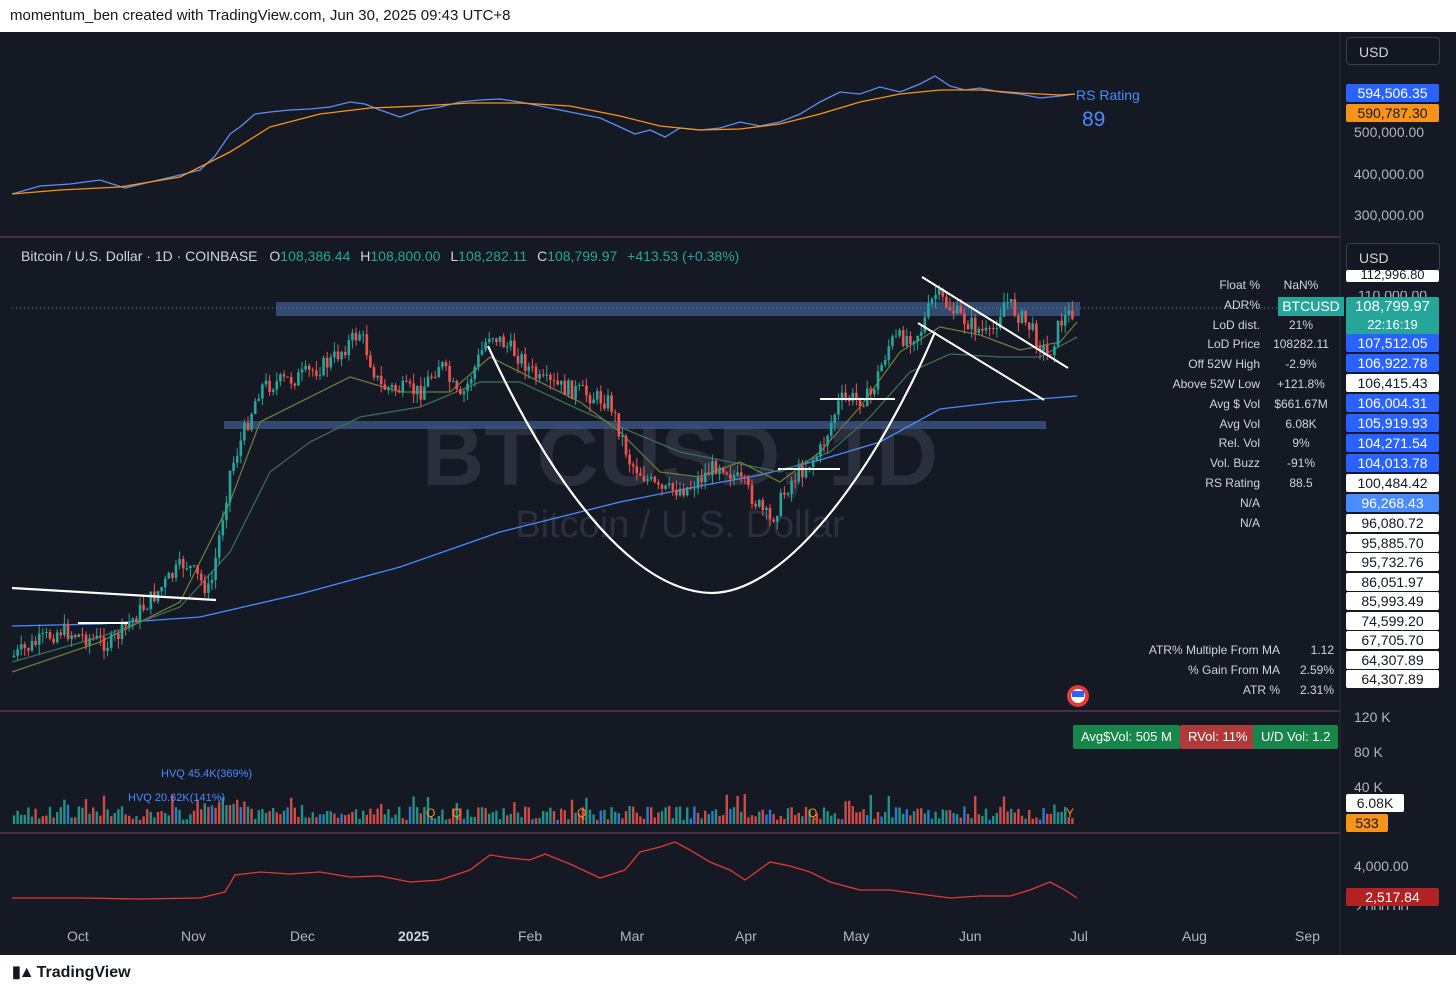  I want to click on time-axis-label: Jun, so click(970, 936).